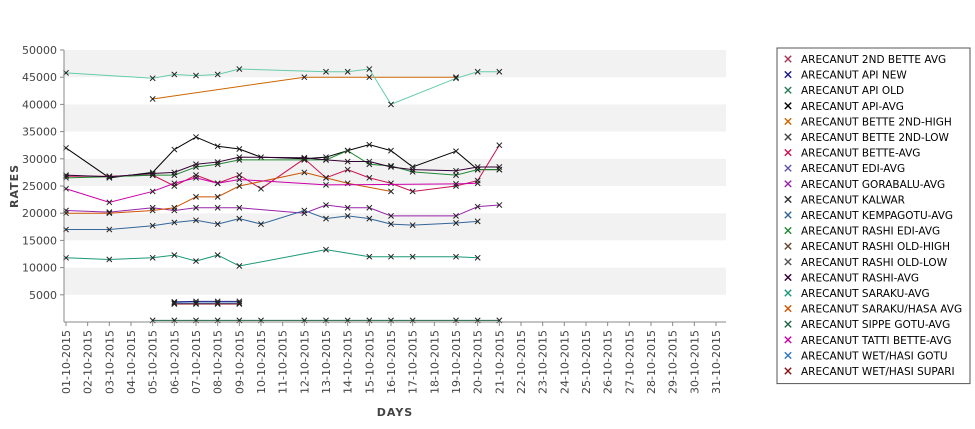  Describe the element at coordinates (874, 263) in the screenshot. I see `legend-label: ARECANUT RASHI OLD-LOW` at that location.